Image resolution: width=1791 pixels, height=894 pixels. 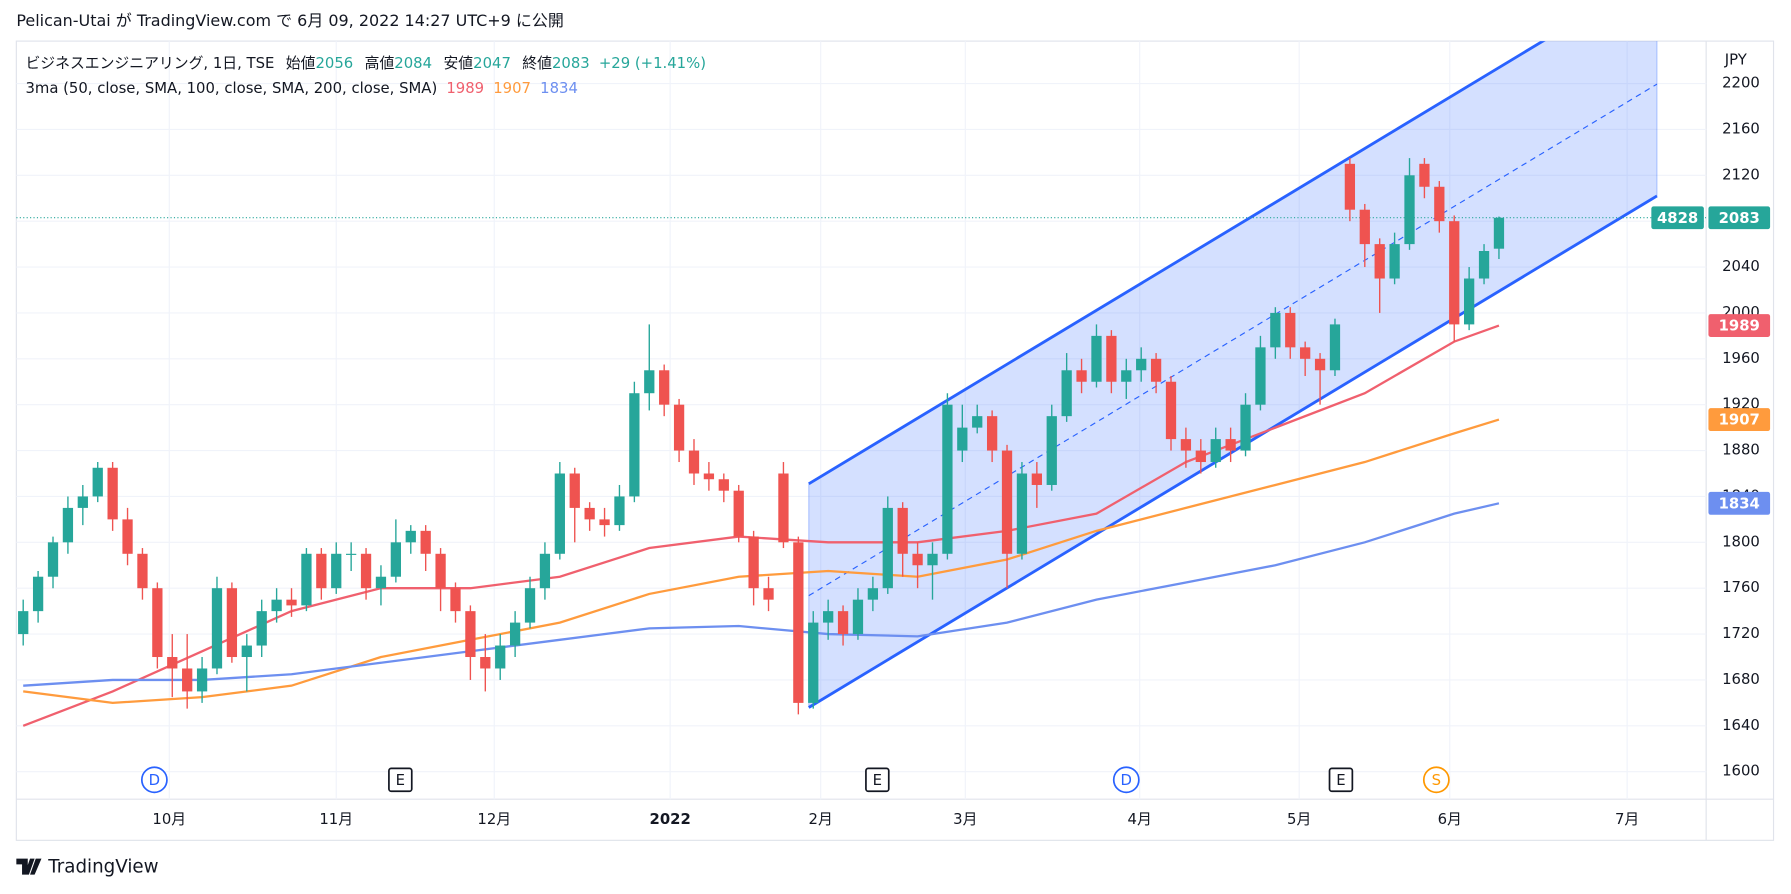 I want to click on ma-price-tag-box, so click(x=1739, y=325).